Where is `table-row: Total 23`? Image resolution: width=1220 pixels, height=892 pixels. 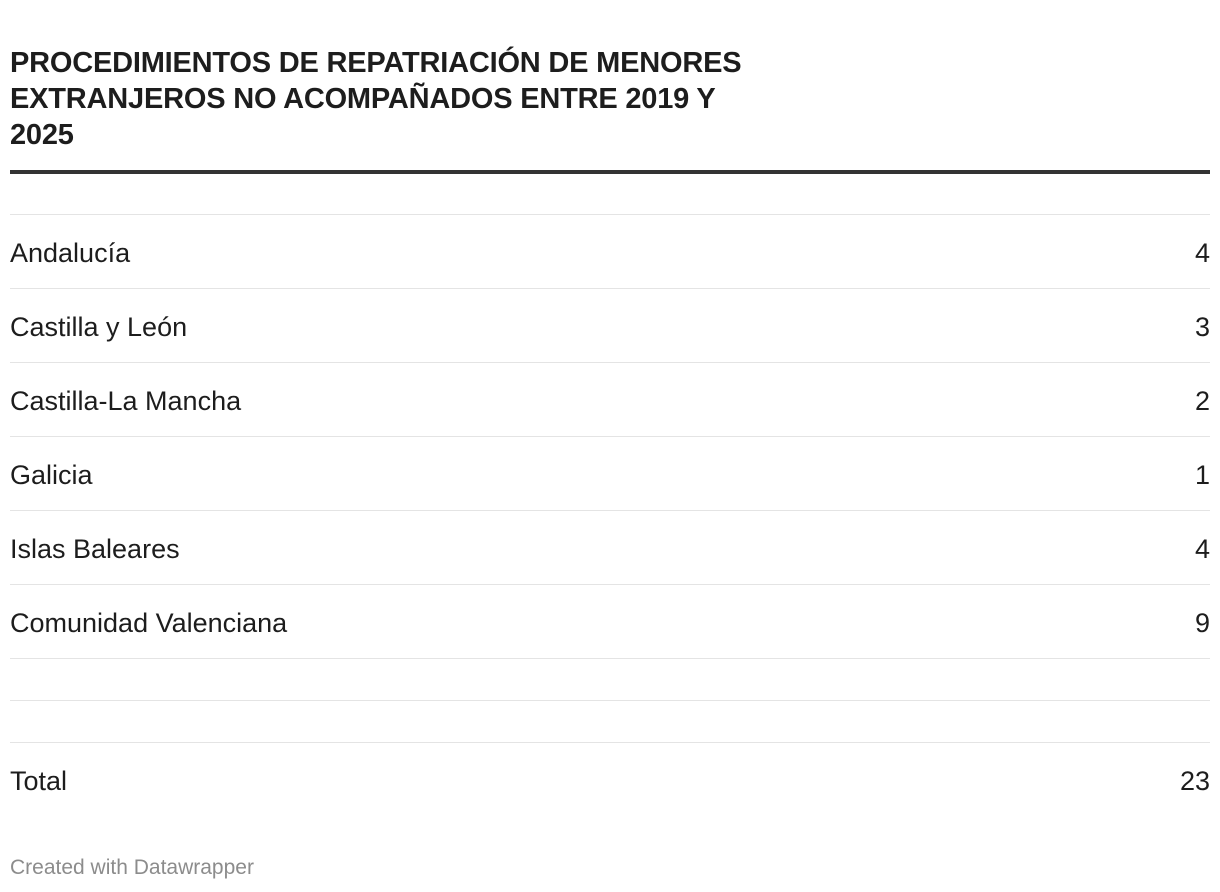
table-row: Total 23 is located at coordinates (610, 779).